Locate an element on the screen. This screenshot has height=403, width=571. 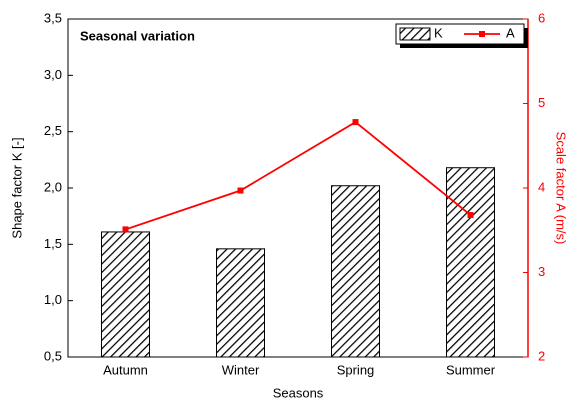
x-tick-label: Winter is located at coordinates (241, 369).